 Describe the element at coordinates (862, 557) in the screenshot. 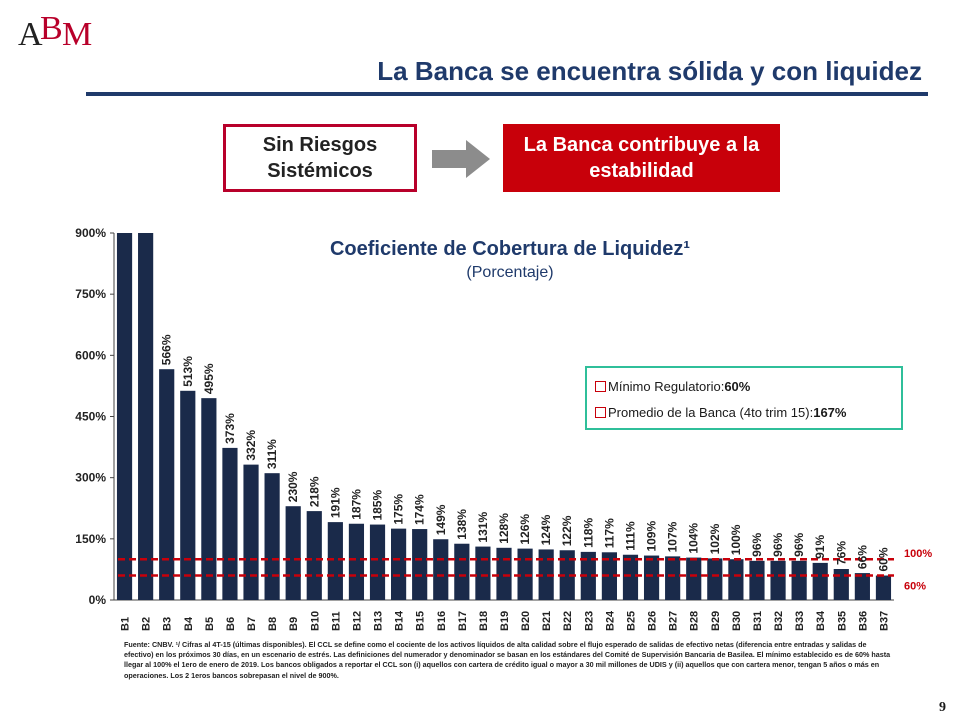

I see `data-label: 66%` at that location.